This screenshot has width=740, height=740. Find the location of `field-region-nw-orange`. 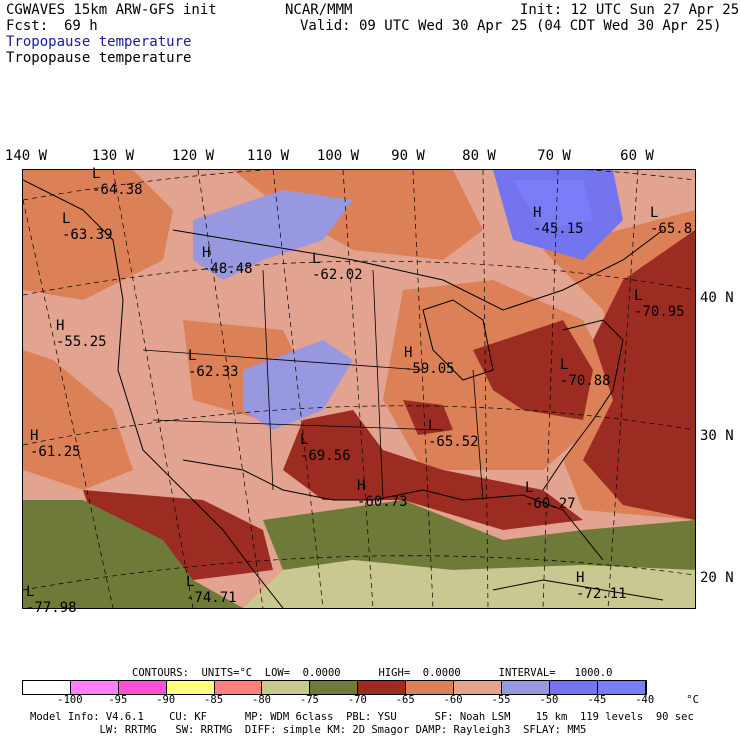

field-region-nw-orange is located at coordinates (98, 235).